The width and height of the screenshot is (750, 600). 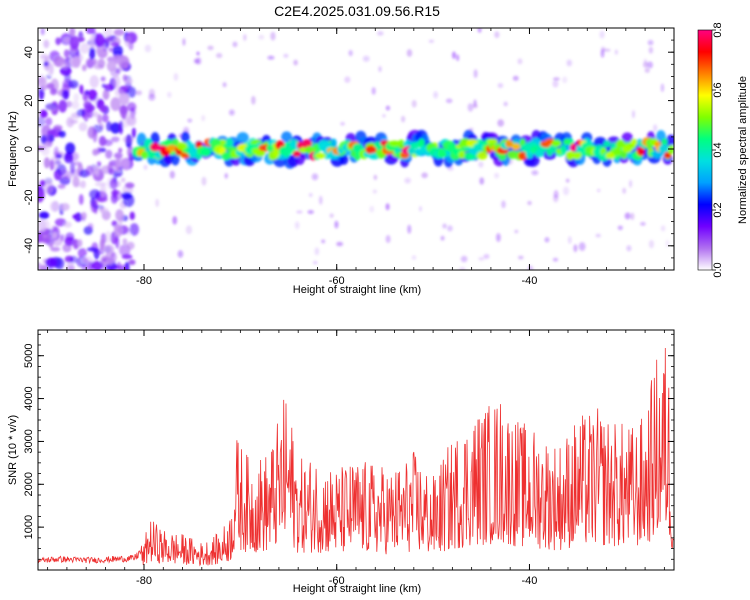 I want to click on y-tick-label: 40, so click(x=29, y=52).